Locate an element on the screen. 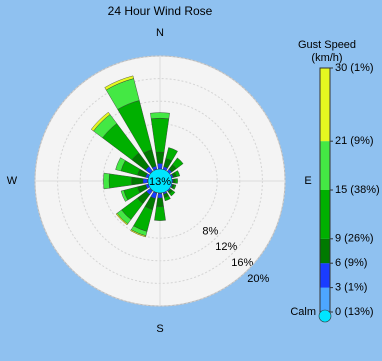  calm-circle is located at coordinates (160, 181).